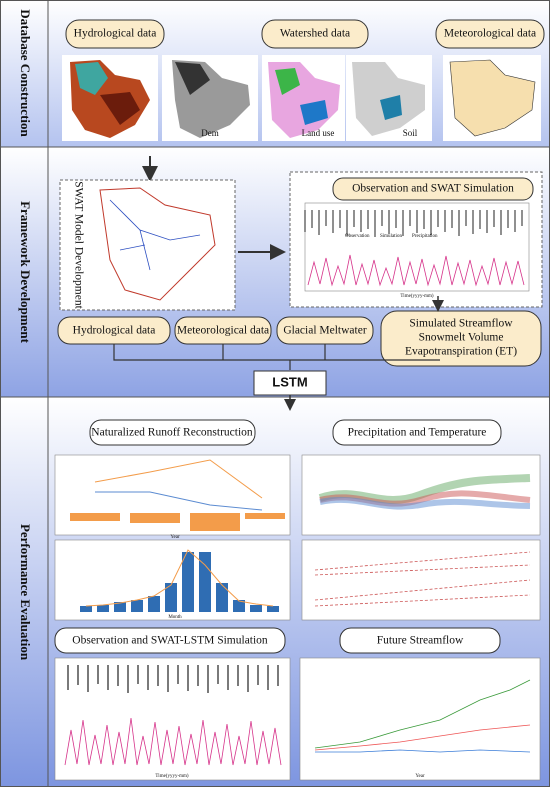 This screenshot has width=550, height=787. What do you see at coordinates (25, 272) in the screenshot?
I see `section-title: Framework Development` at bounding box center [25, 272].